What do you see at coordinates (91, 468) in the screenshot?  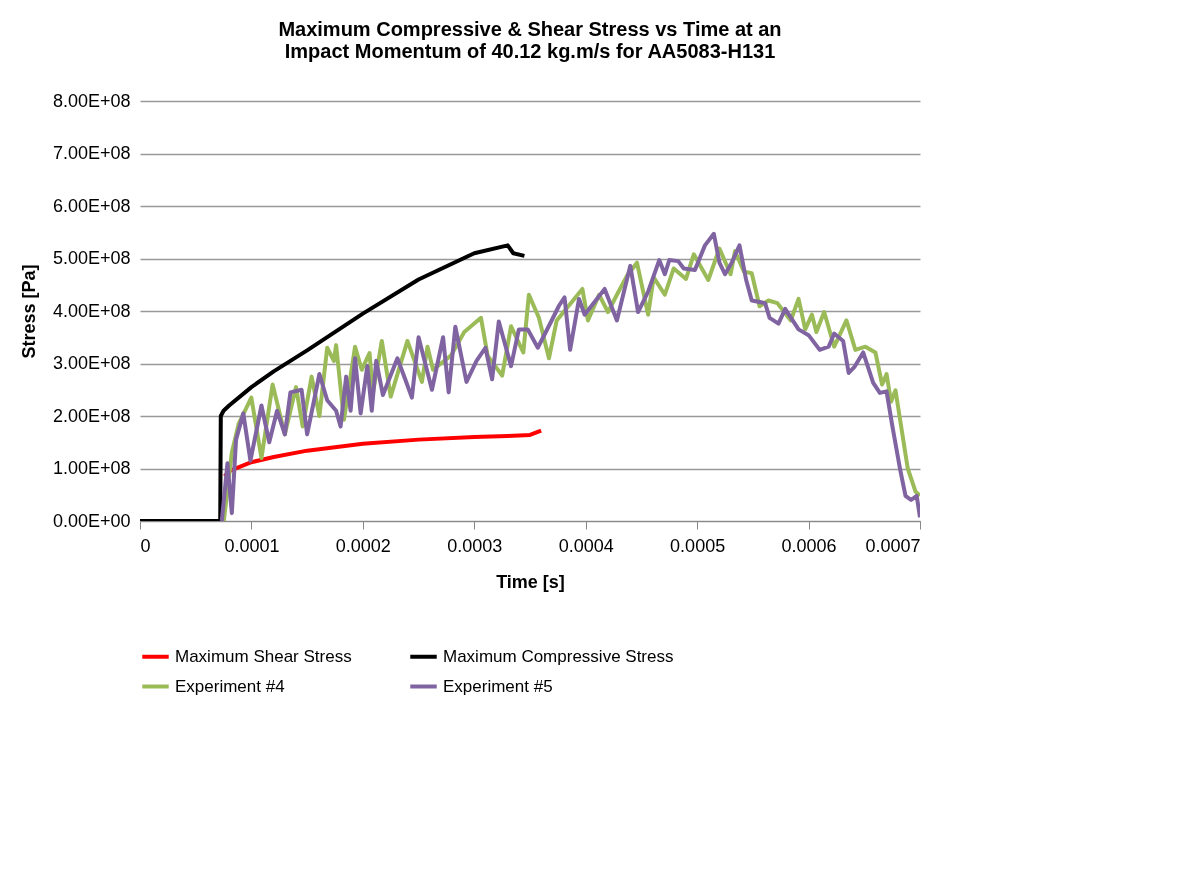 I see `y-tick-label: 1.00E+08` at bounding box center [91, 468].